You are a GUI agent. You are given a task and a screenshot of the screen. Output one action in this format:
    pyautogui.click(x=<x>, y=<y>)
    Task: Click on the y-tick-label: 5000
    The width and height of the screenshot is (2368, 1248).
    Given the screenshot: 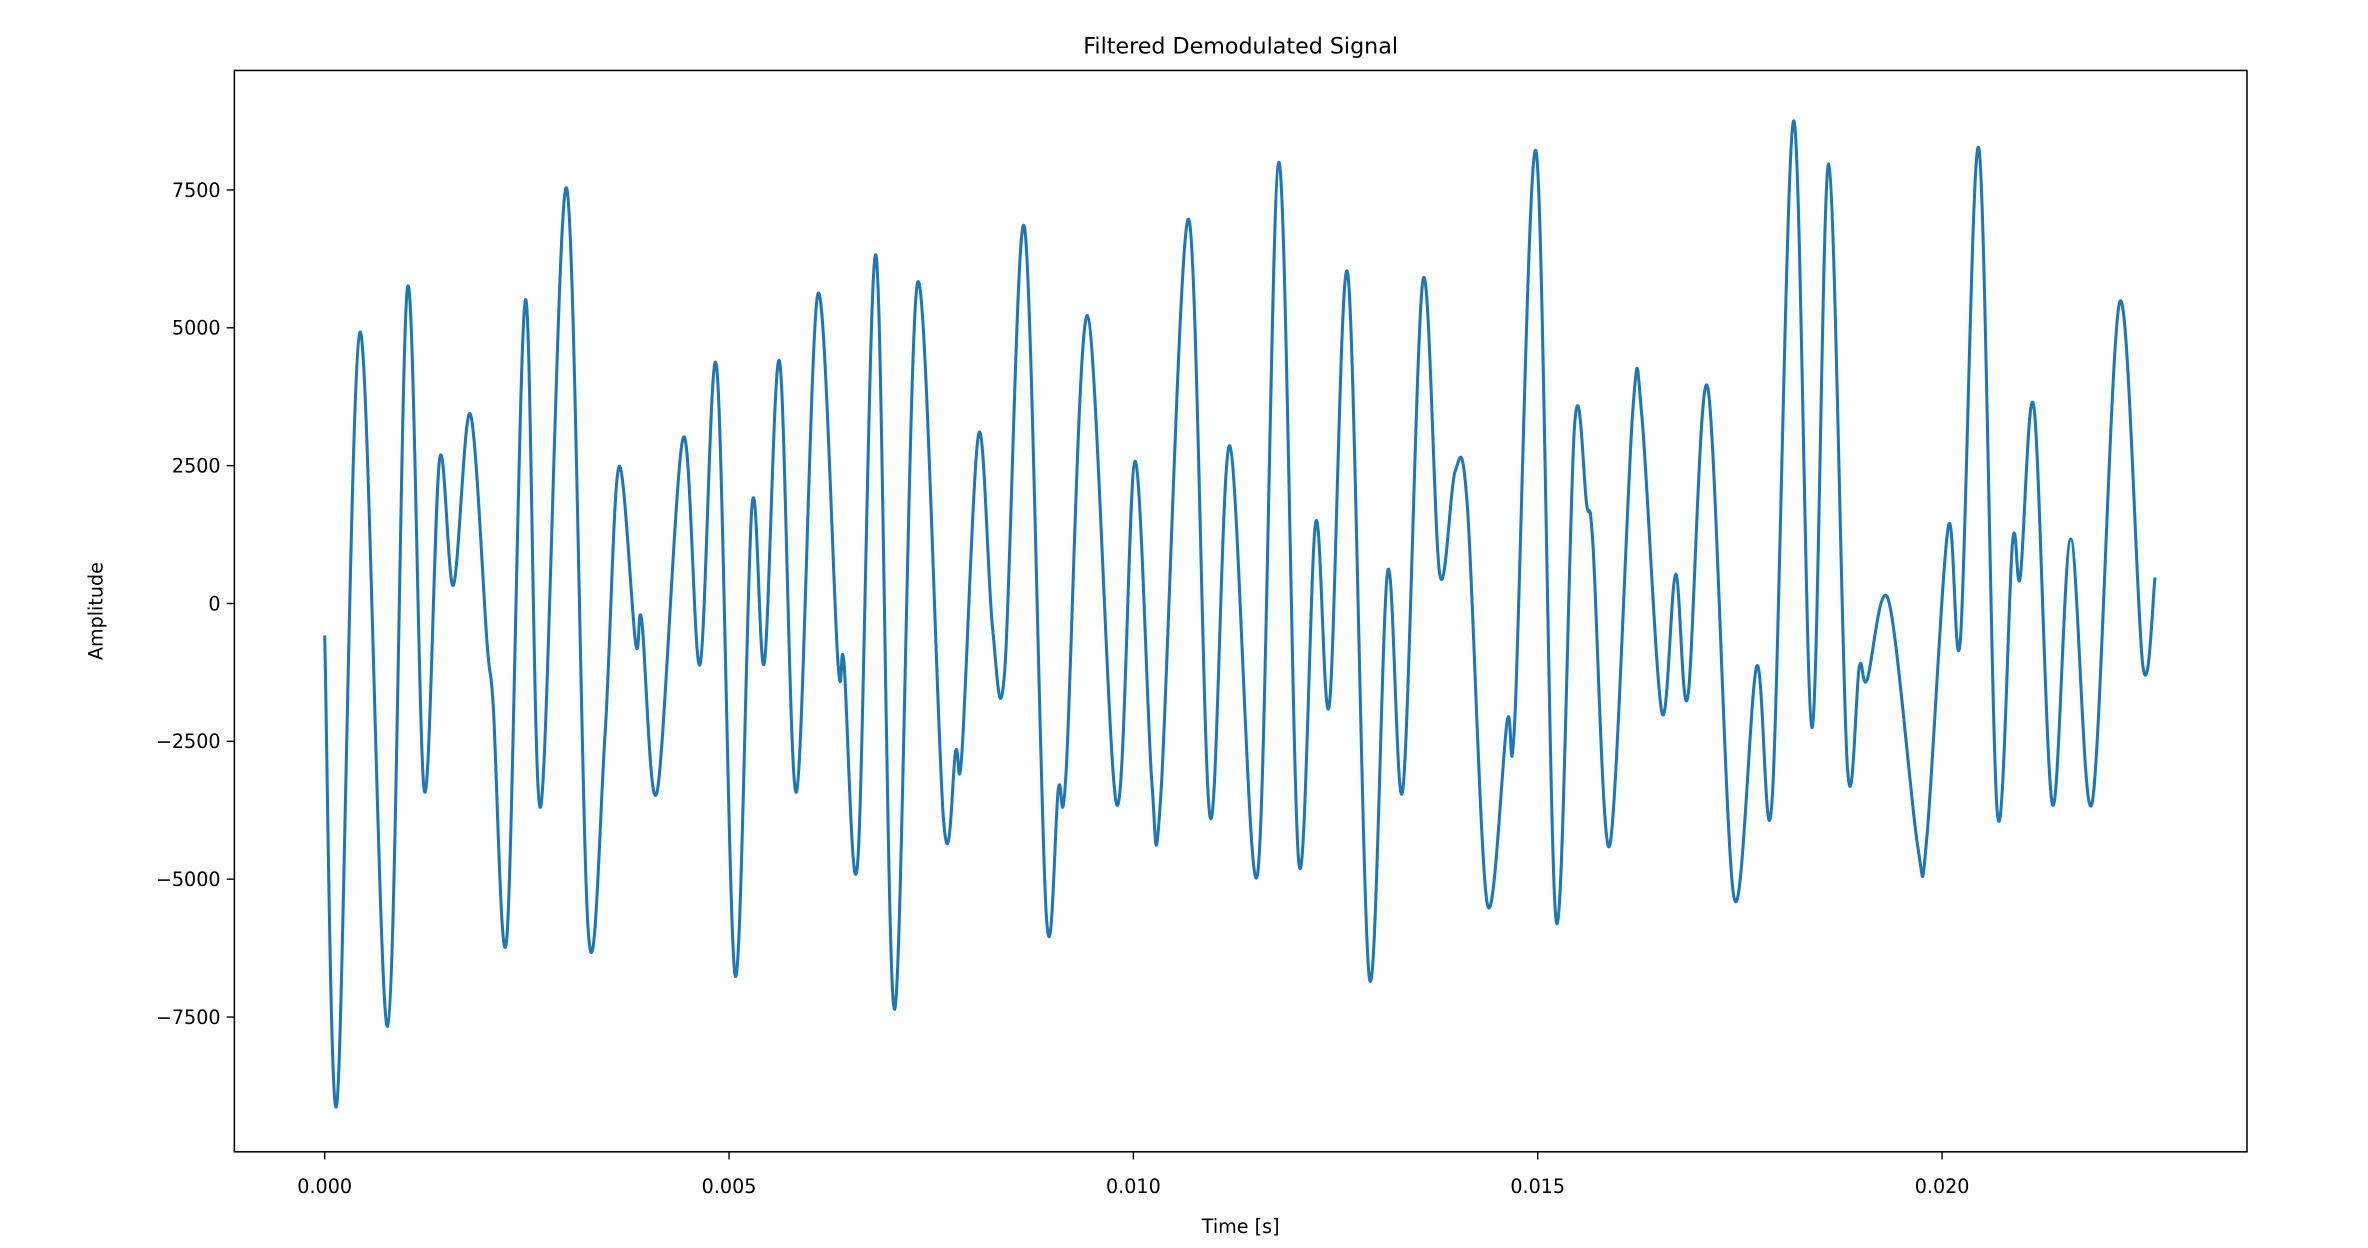 What is the action you would take?
    pyautogui.click(x=196, y=328)
    